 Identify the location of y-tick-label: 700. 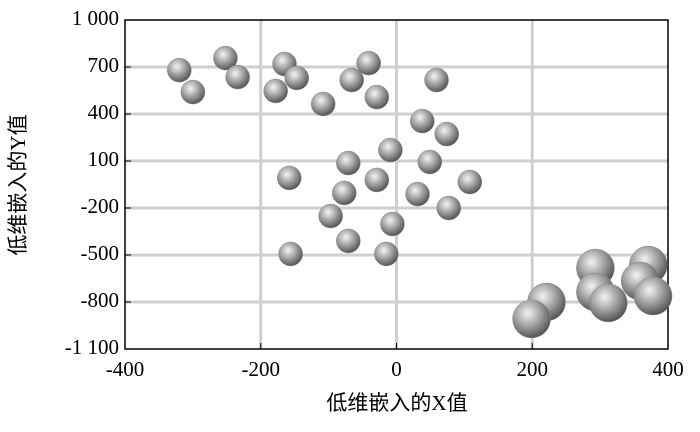
(104, 65).